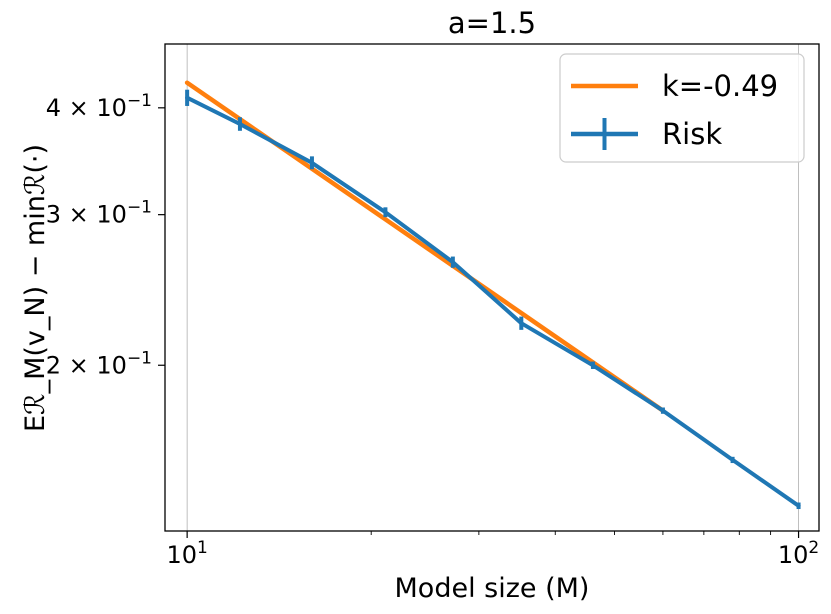  Describe the element at coordinates (492, 588) in the screenshot. I see `x-axis-label: Model size (M)` at that location.